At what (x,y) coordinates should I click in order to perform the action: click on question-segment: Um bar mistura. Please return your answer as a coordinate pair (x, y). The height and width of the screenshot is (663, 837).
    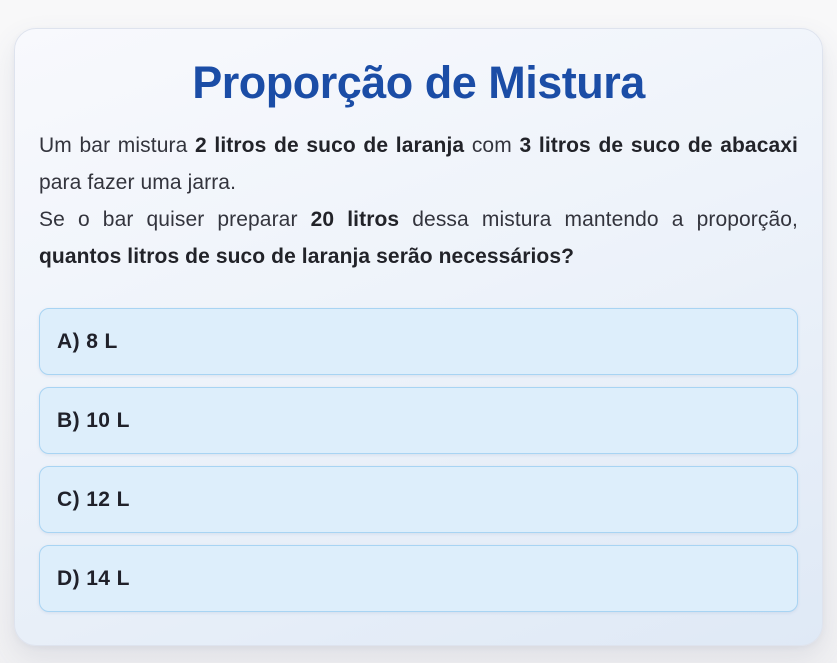
    Looking at the image, I should click on (117, 146).